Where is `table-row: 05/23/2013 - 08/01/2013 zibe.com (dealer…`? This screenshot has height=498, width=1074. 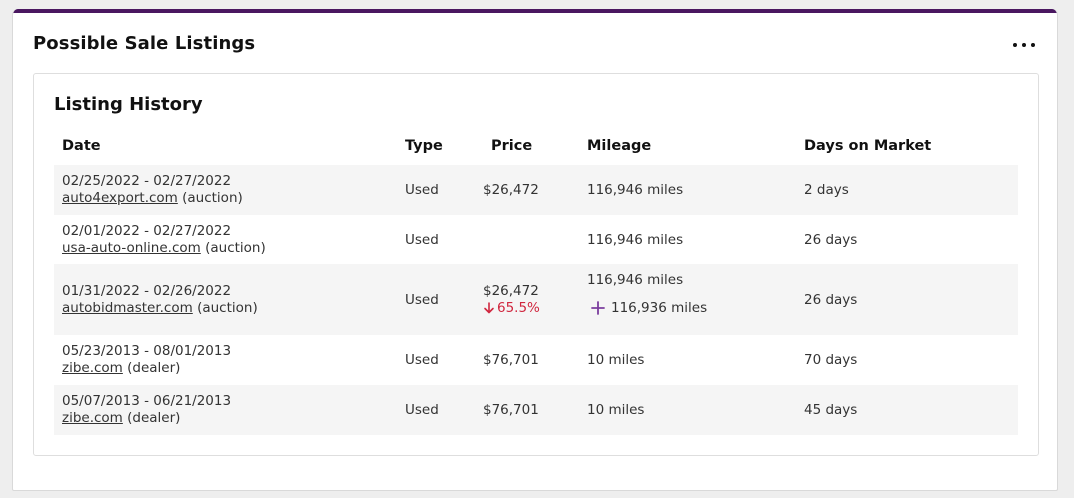 table-row: 05/23/2013 - 08/01/2013 zibe.com (dealer… is located at coordinates (536, 360).